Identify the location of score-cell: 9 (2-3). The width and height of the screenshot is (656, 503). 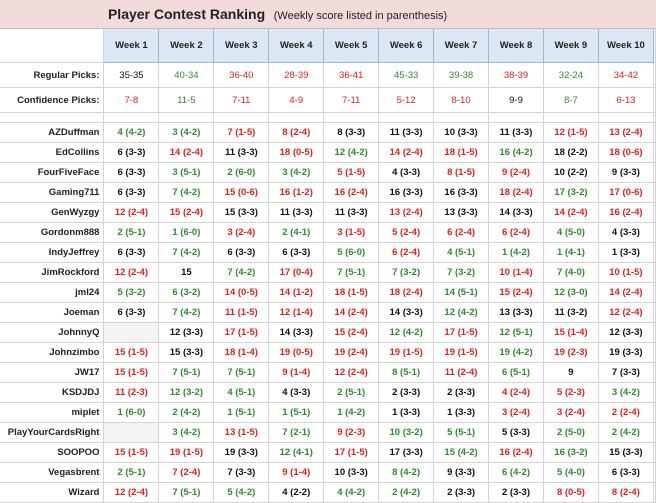
(351, 432).